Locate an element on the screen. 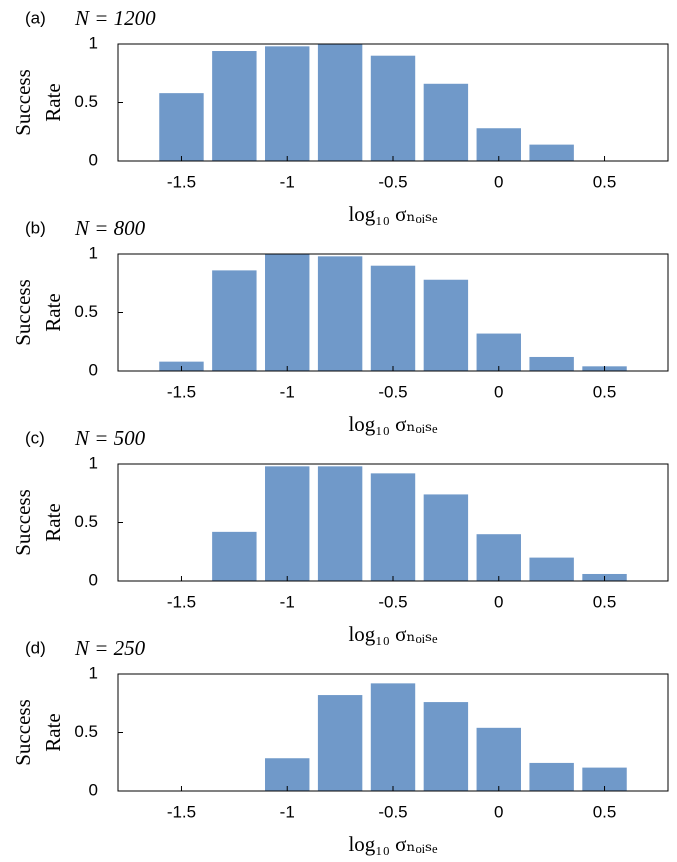  panel-label: (c) is located at coordinates (35, 437).